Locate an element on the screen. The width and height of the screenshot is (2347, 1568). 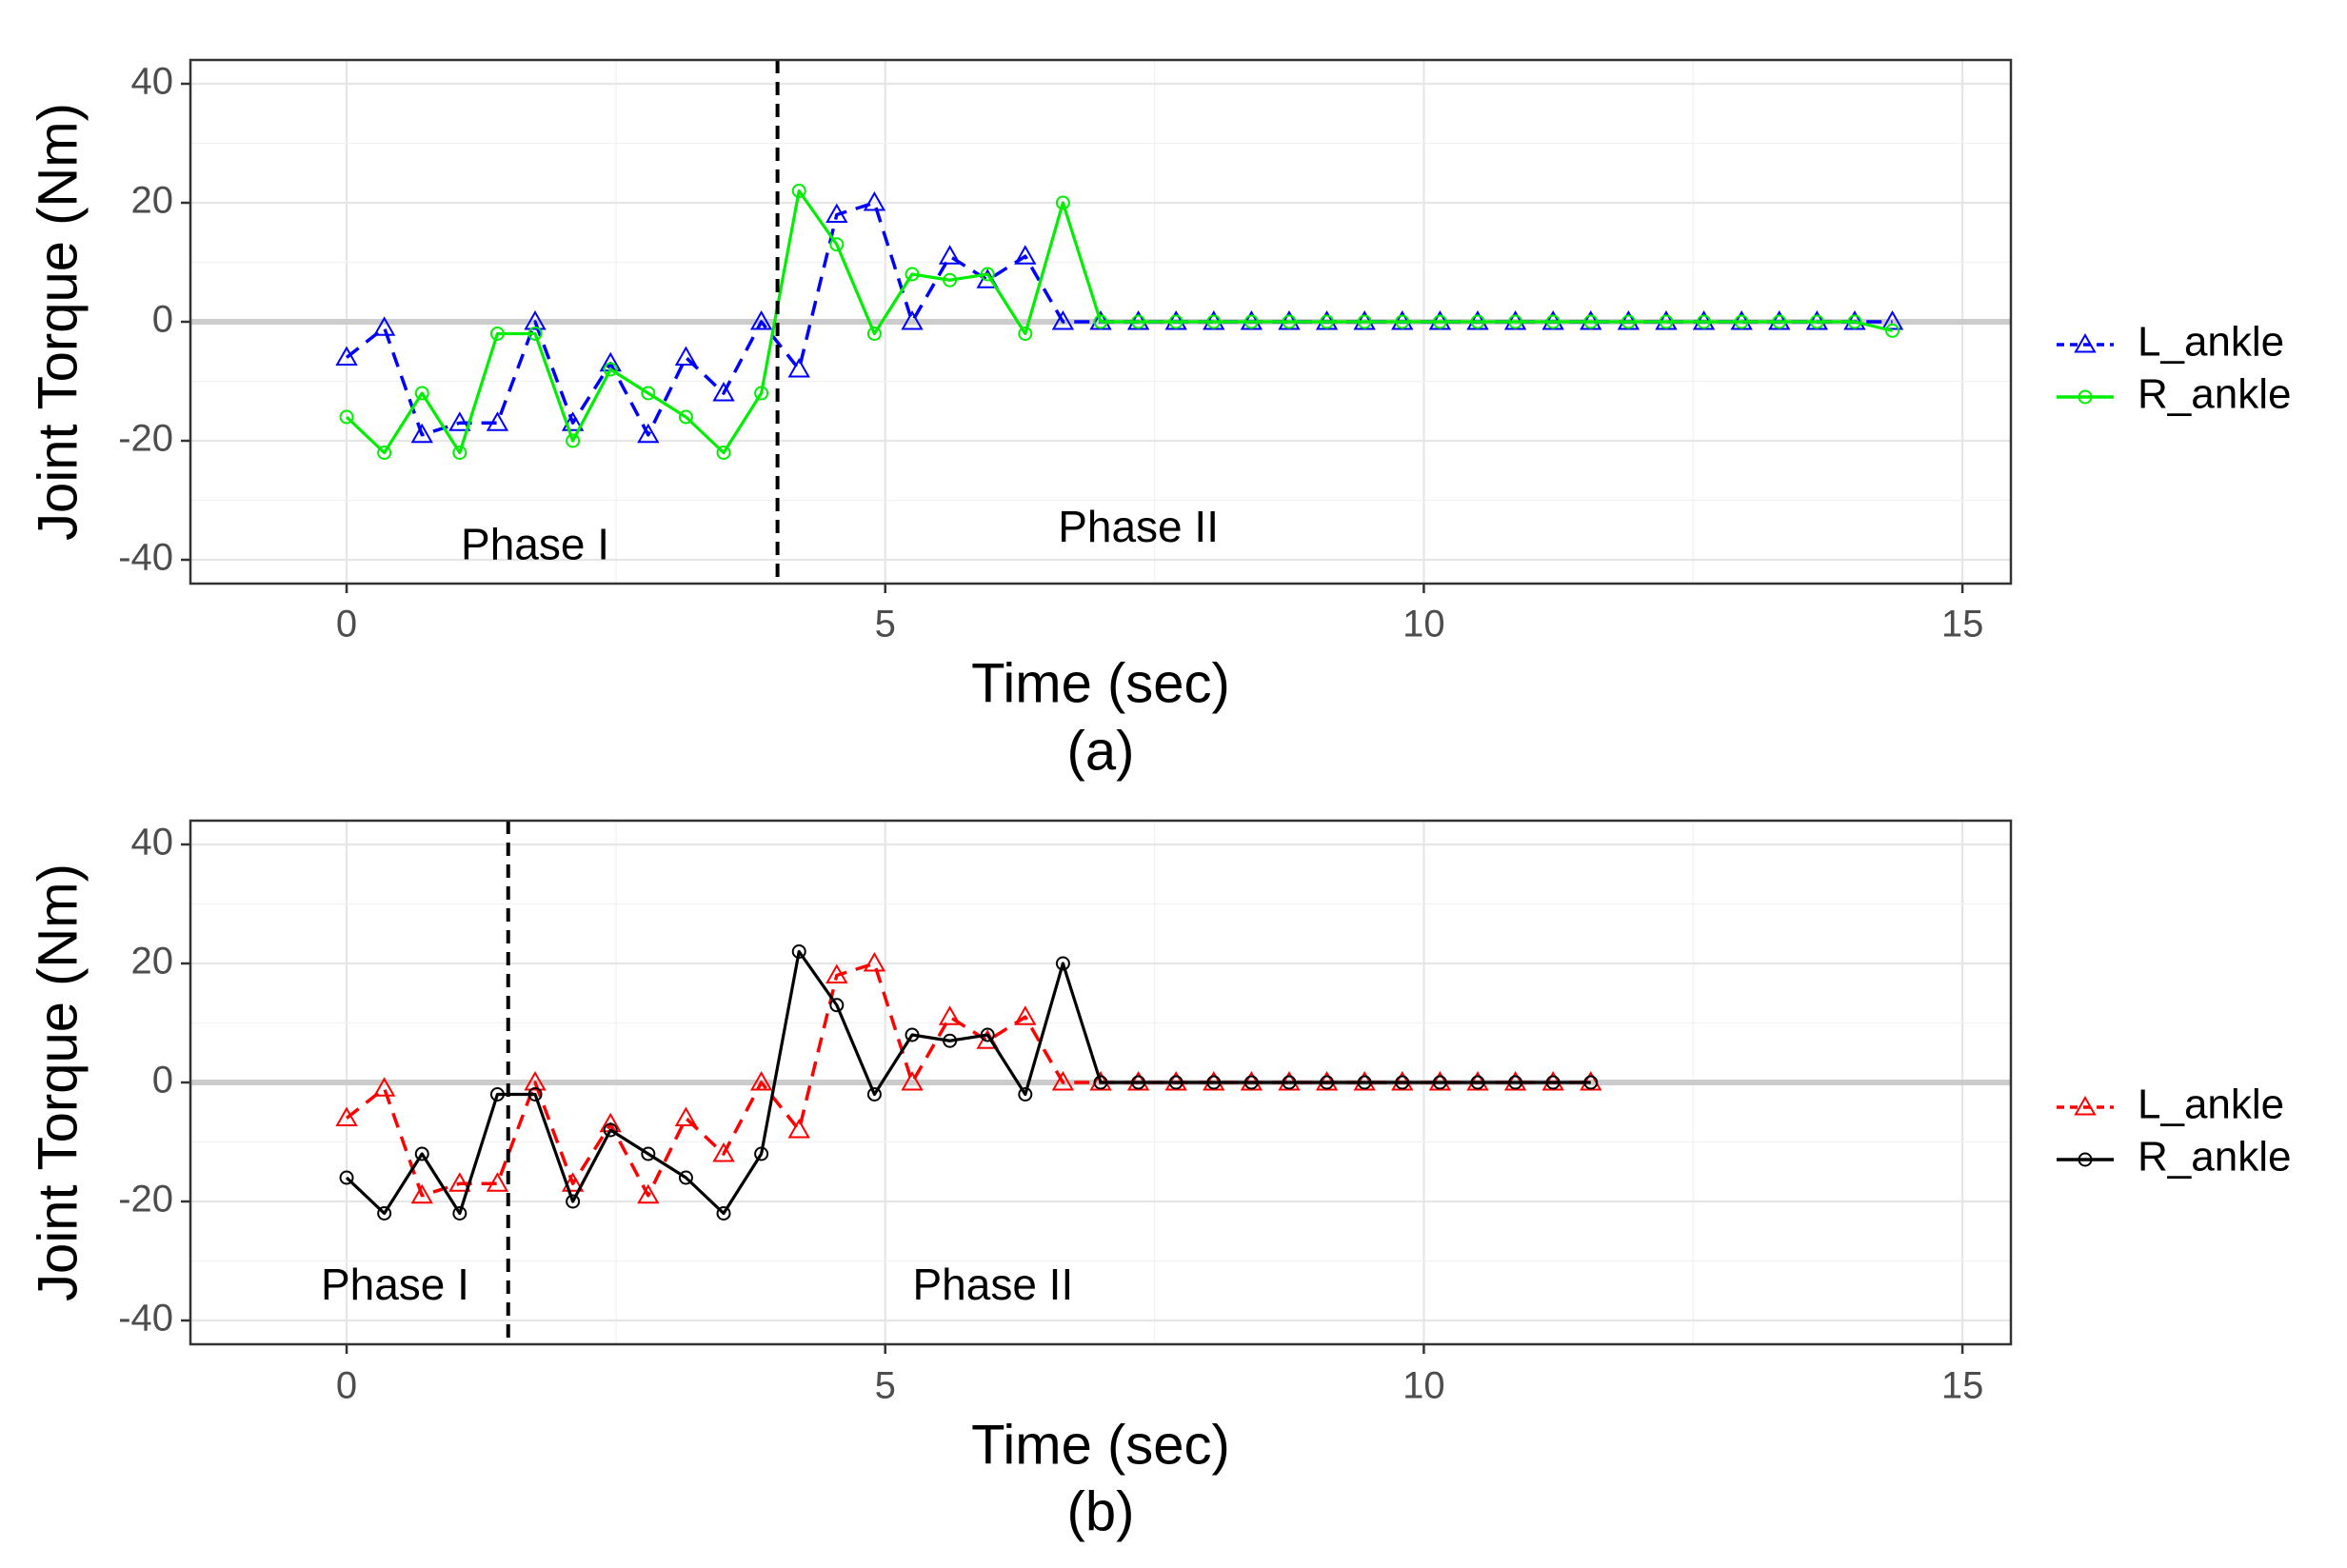
series-line-r-ankle is located at coordinates (968, 1083).